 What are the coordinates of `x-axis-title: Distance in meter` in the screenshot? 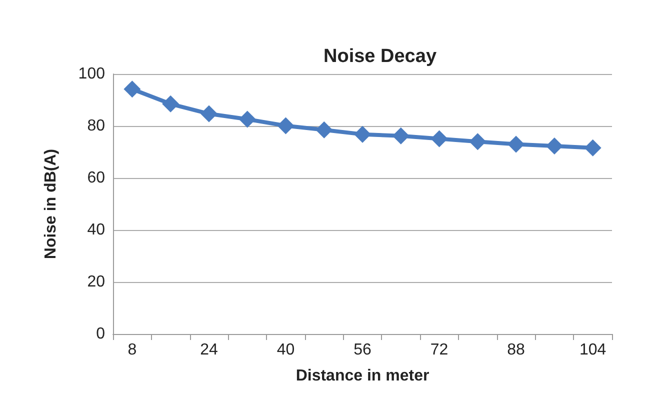 It's located at (363, 376).